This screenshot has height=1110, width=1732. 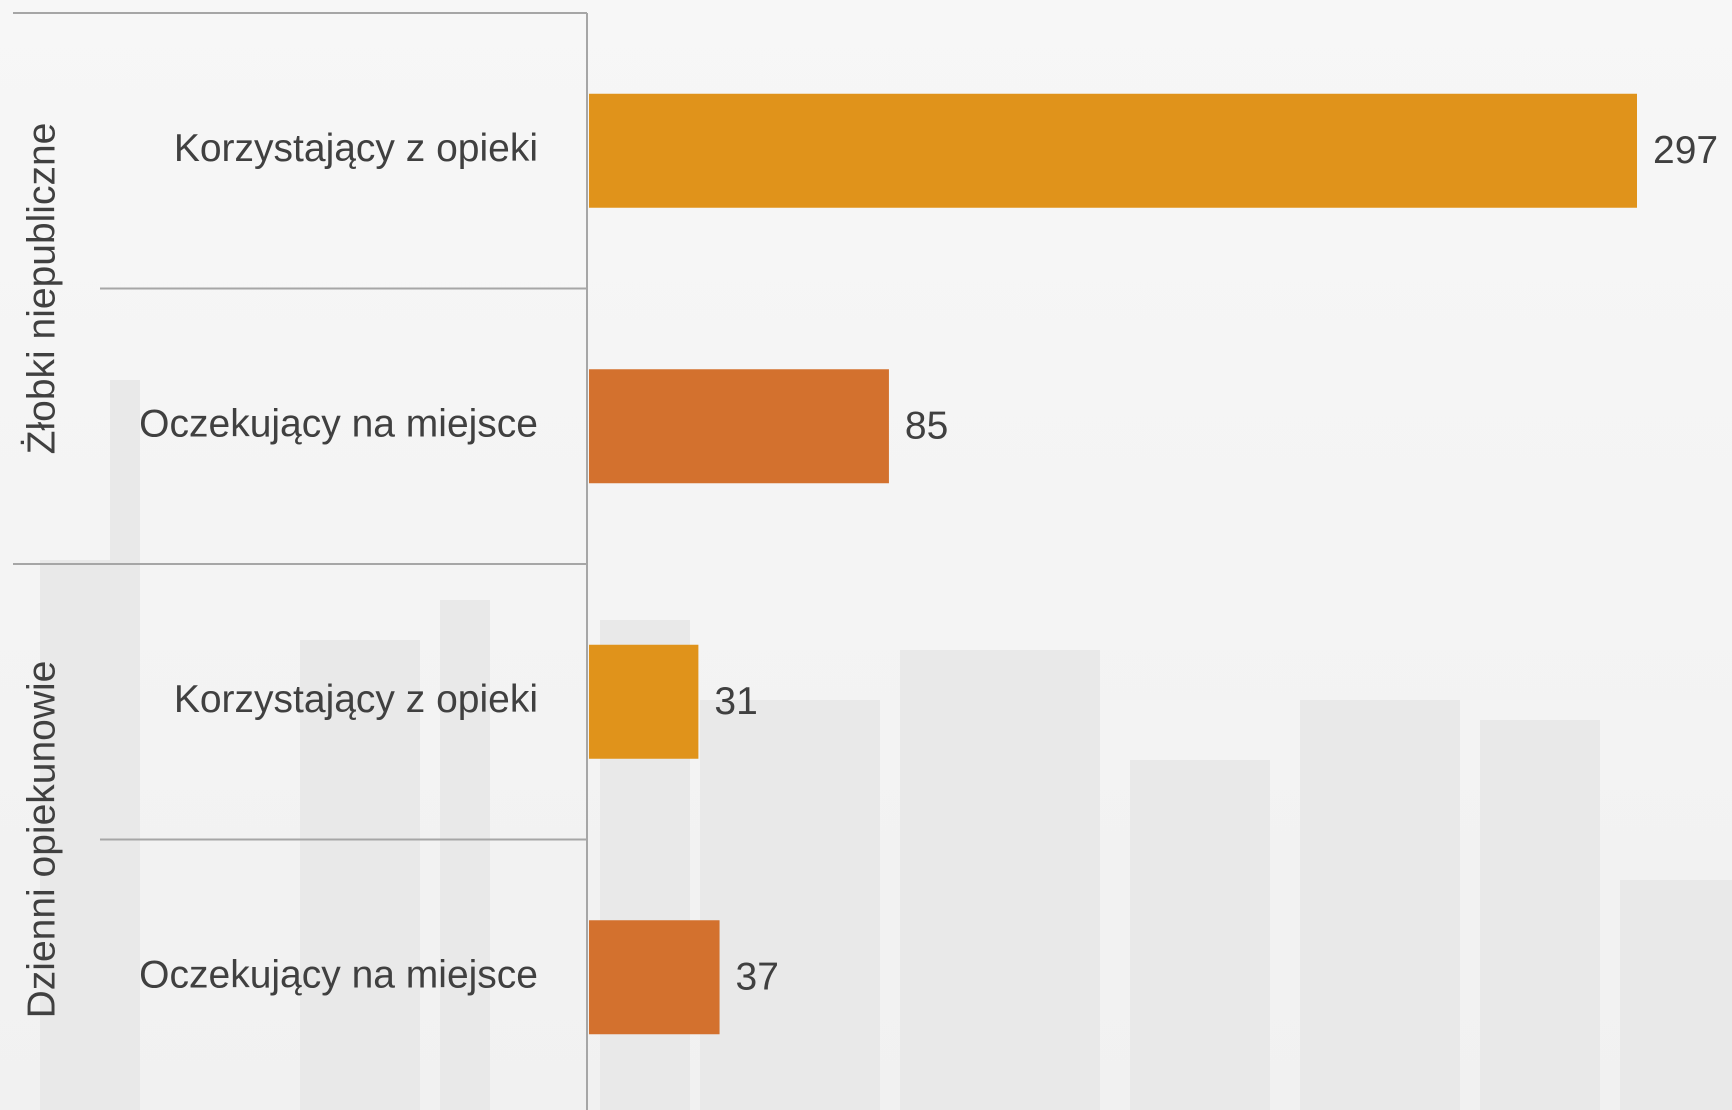 What do you see at coordinates (757, 977) in the screenshot?
I see `value-label: 37` at bounding box center [757, 977].